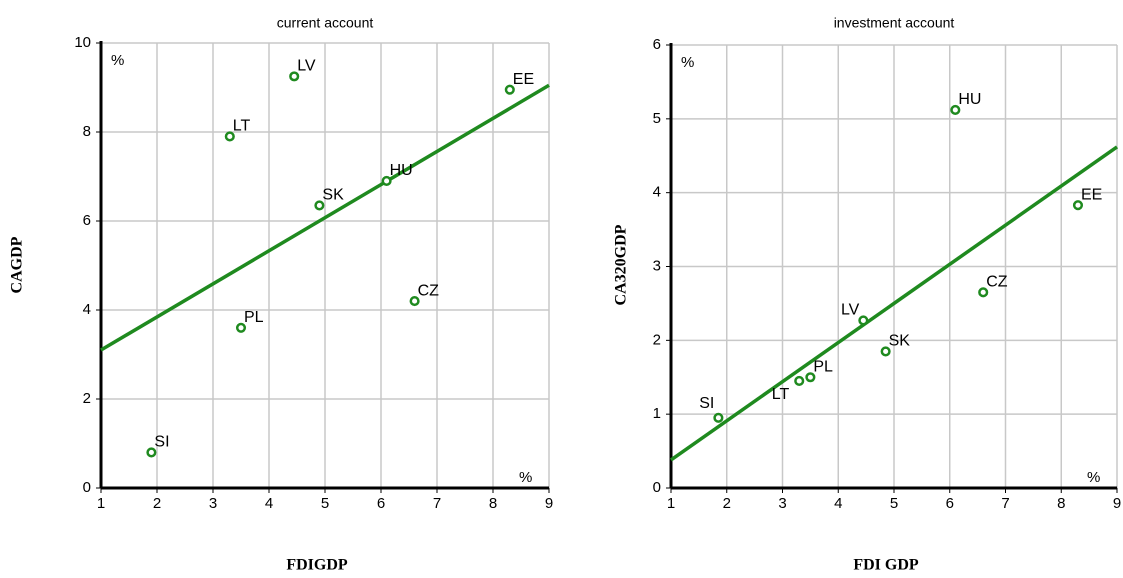 This screenshot has width=1123, height=578. What do you see at coordinates (894, 23) in the screenshot?
I see `chart-title: investment account` at bounding box center [894, 23].